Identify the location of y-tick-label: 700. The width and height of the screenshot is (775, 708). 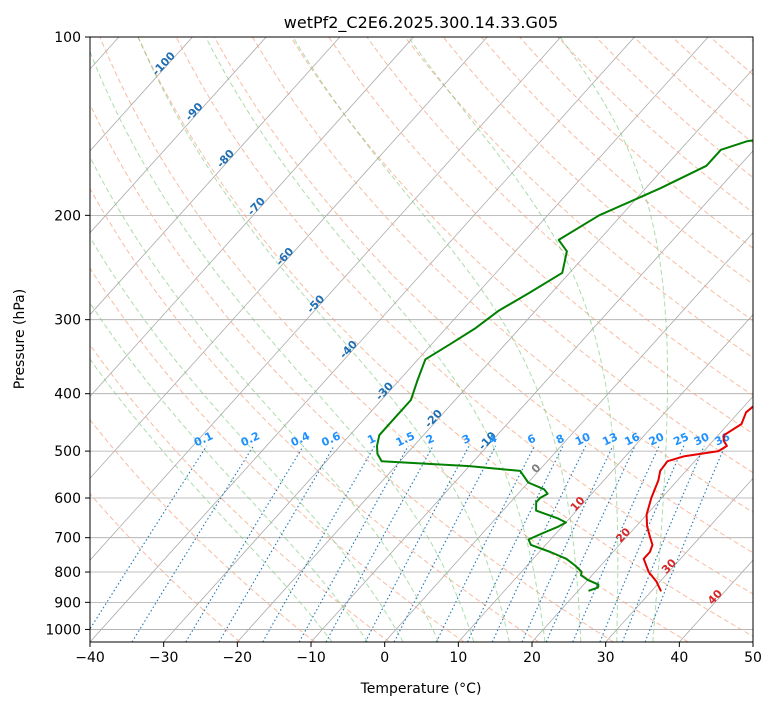
(67, 539).